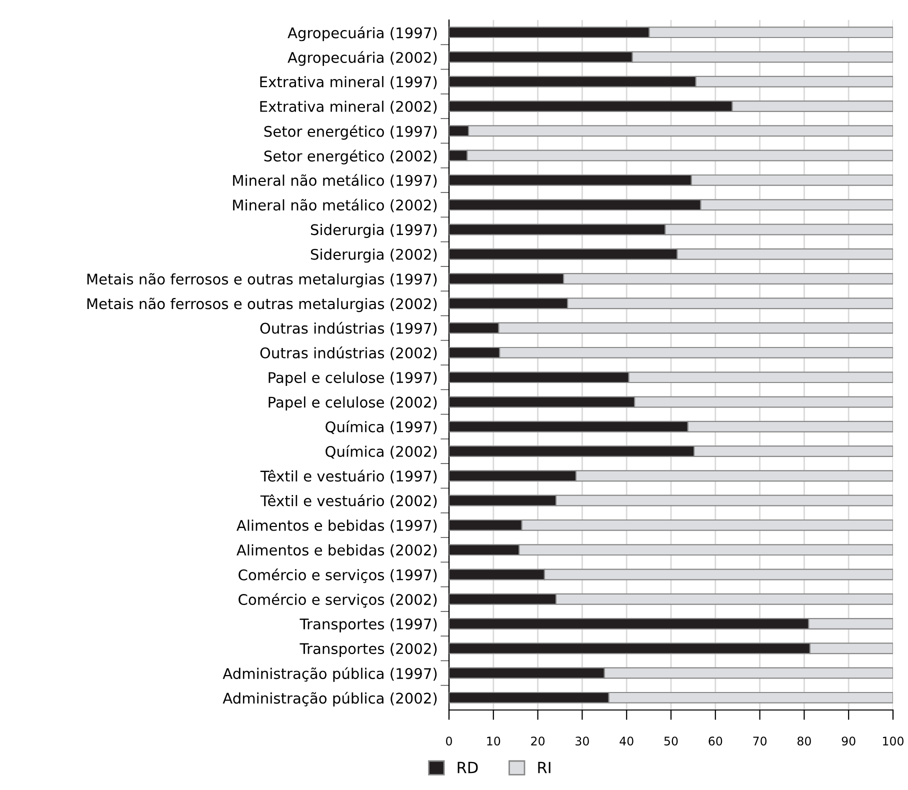  What do you see at coordinates (335, 181) in the screenshot?
I see `y-tick-label: Mineral não metálico (1997)` at bounding box center [335, 181].